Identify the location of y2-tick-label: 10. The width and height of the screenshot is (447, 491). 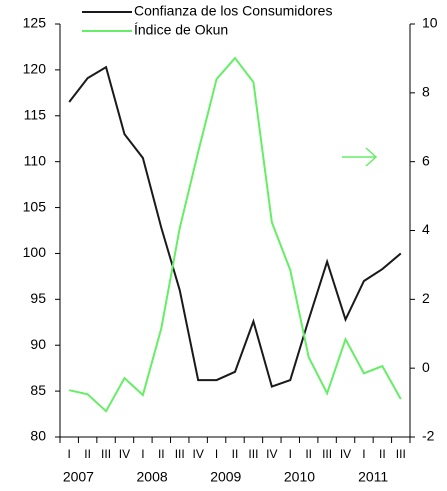
(430, 23).